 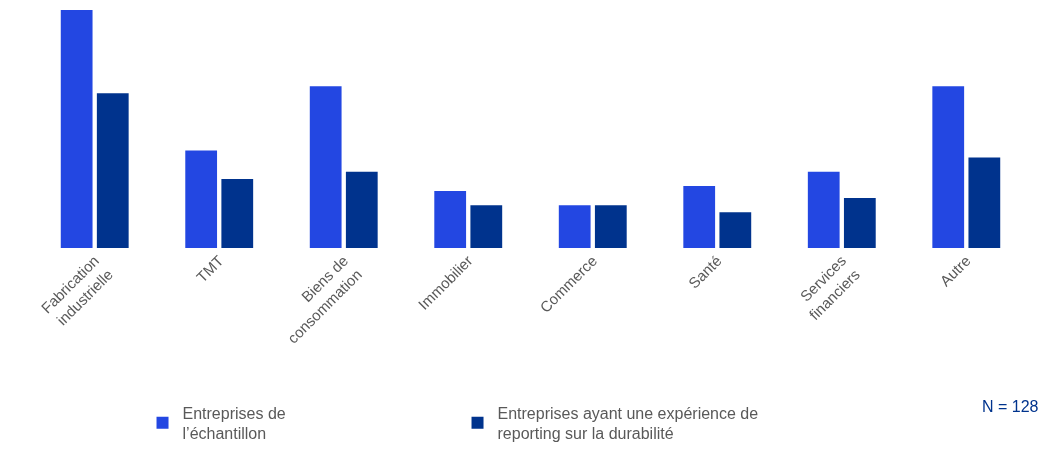 What do you see at coordinates (234, 423) in the screenshot?
I see `legend-label: Entreprises de l’échantillon` at bounding box center [234, 423].